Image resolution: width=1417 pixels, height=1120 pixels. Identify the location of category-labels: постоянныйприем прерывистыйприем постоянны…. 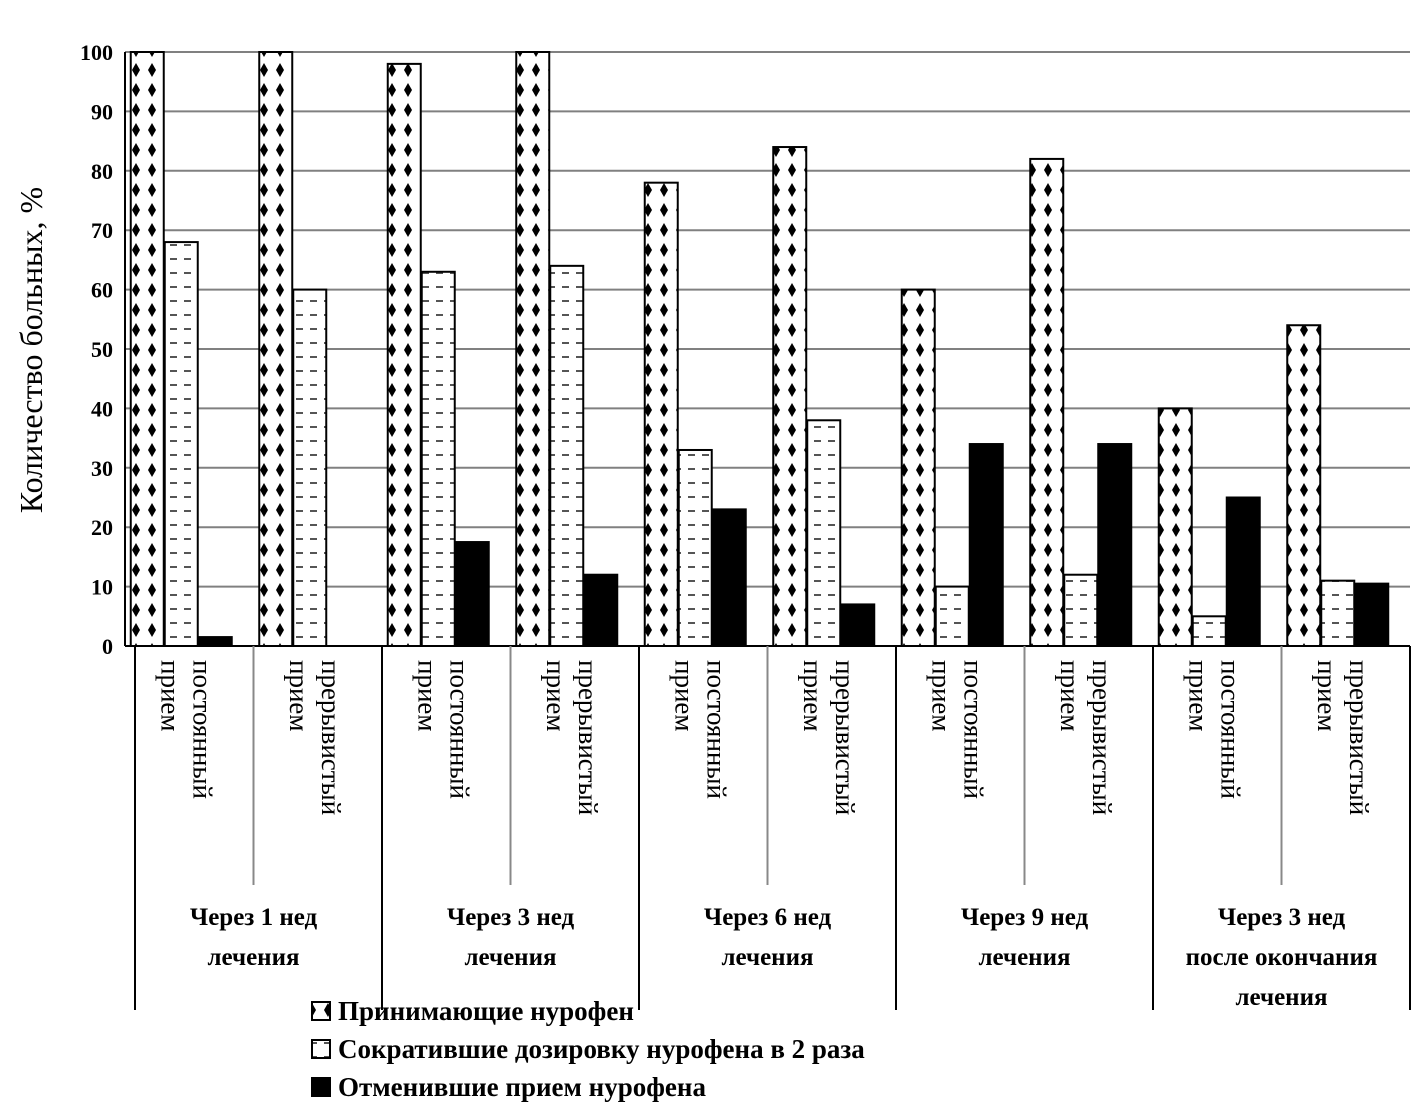
(764, 737).